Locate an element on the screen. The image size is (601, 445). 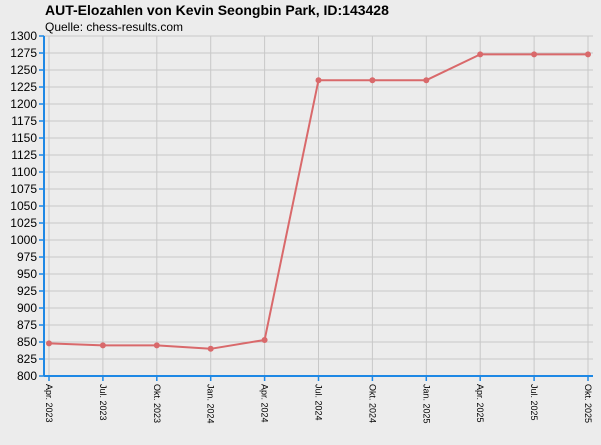
x-tick-label: Apr. 2023 is located at coordinates (49, 403).